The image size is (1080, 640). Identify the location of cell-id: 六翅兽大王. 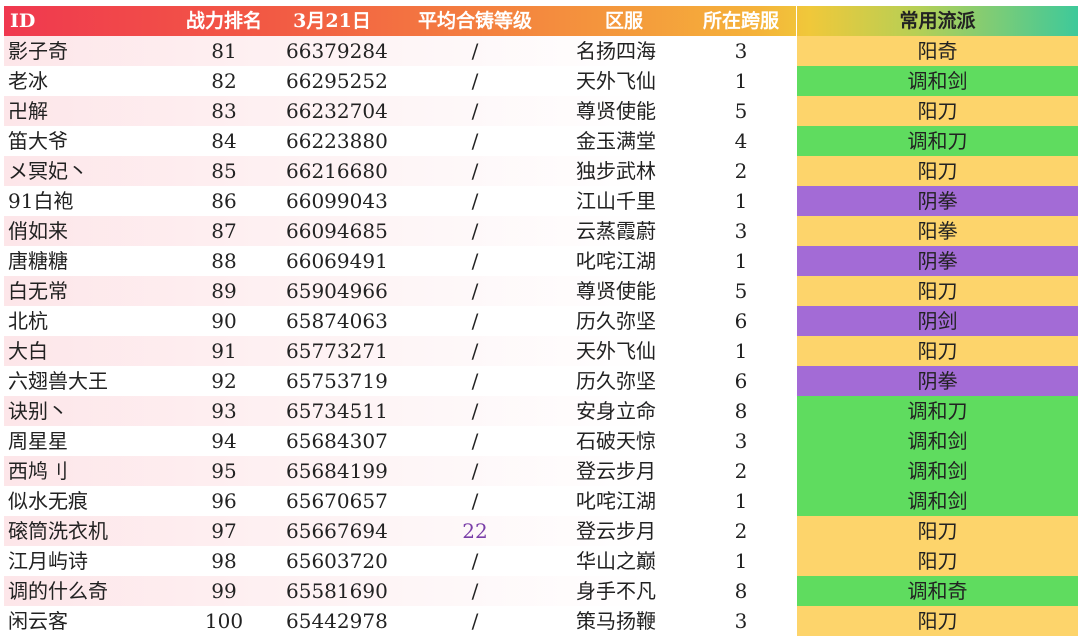
(58, 381).